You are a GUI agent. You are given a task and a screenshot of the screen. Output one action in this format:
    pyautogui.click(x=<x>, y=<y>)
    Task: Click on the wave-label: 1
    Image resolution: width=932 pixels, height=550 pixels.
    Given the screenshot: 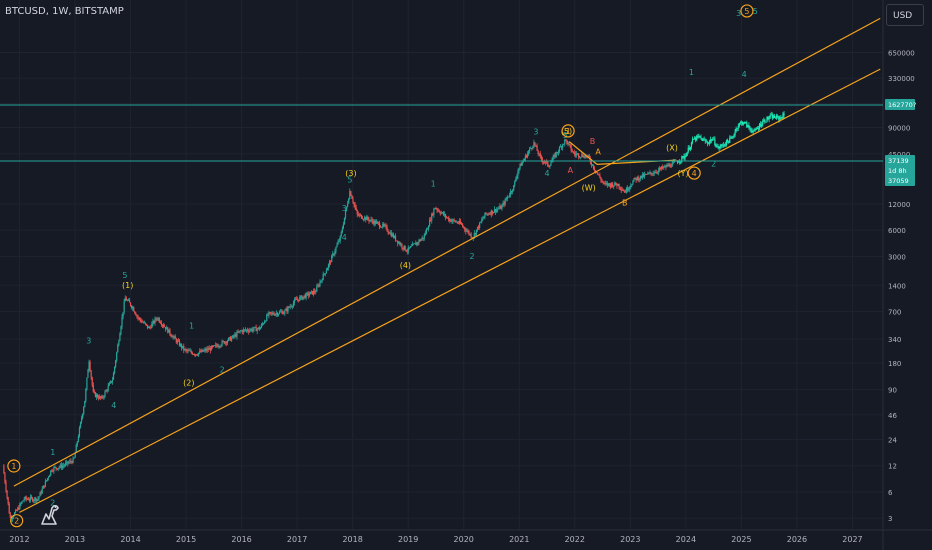 What is the action you would take?
    pyautogui.click(x=191, y=325)
    